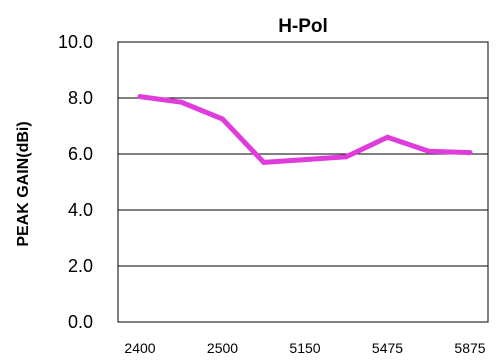  What do you see at coordinates (23, 183) in the screenshot?
I see `y-axis-label: PEAK GAIN(dBi)` at bounding box center [23, 183].